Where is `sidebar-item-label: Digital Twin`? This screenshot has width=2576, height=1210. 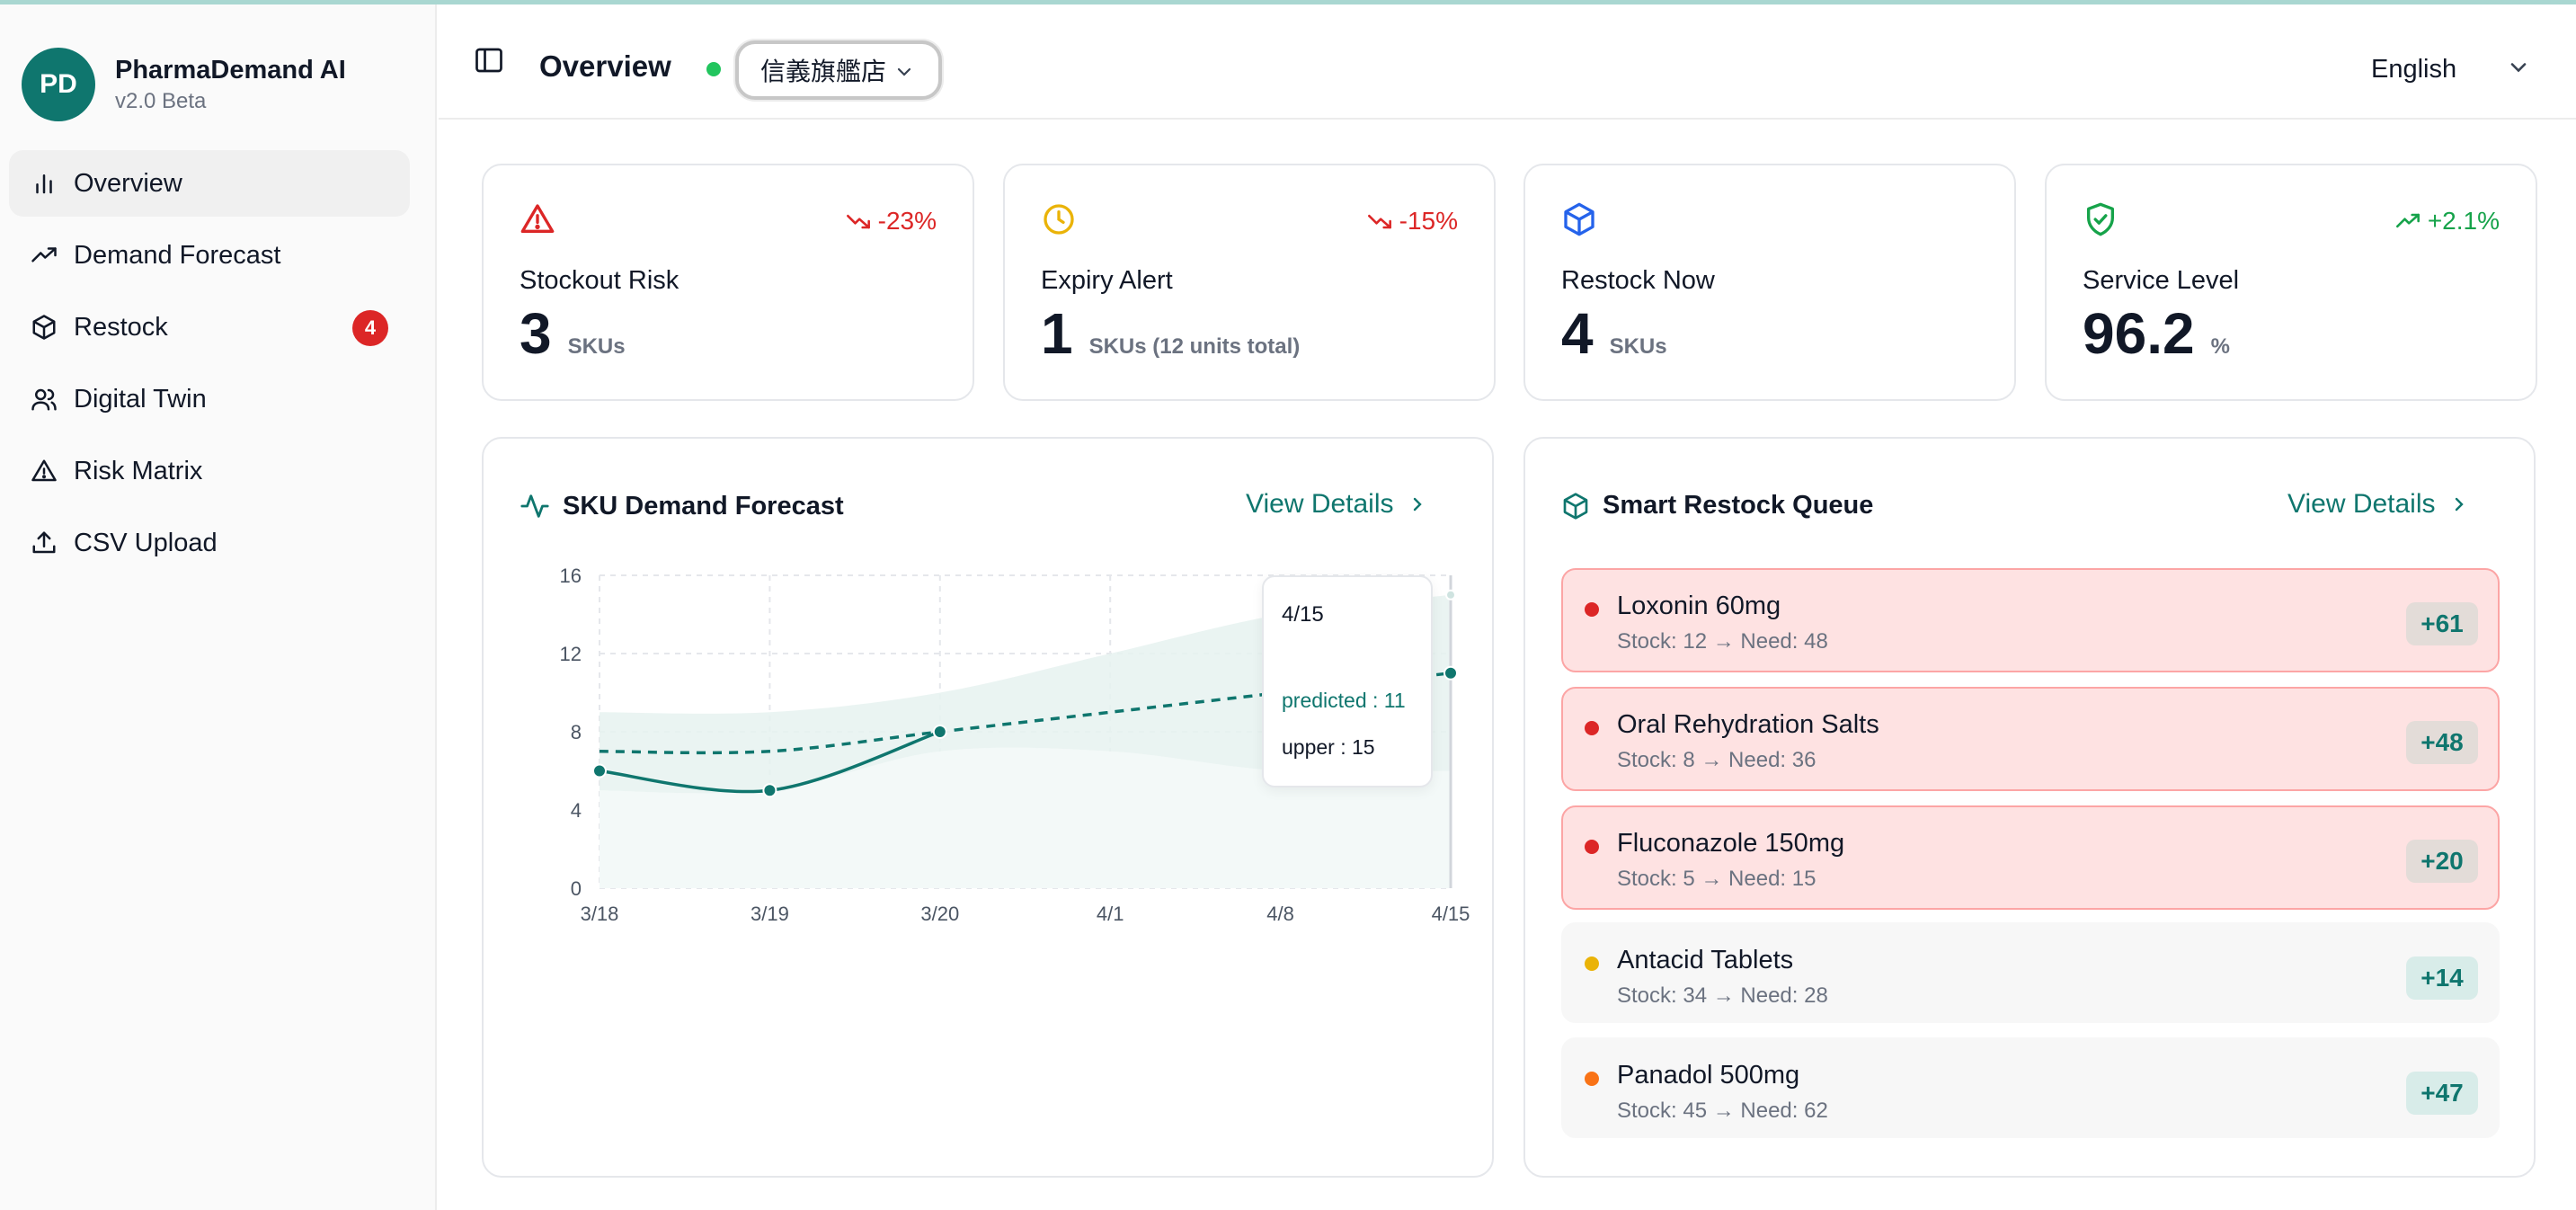
sidebar-item-label: Digital Twin is located at coordinates (140, 399).